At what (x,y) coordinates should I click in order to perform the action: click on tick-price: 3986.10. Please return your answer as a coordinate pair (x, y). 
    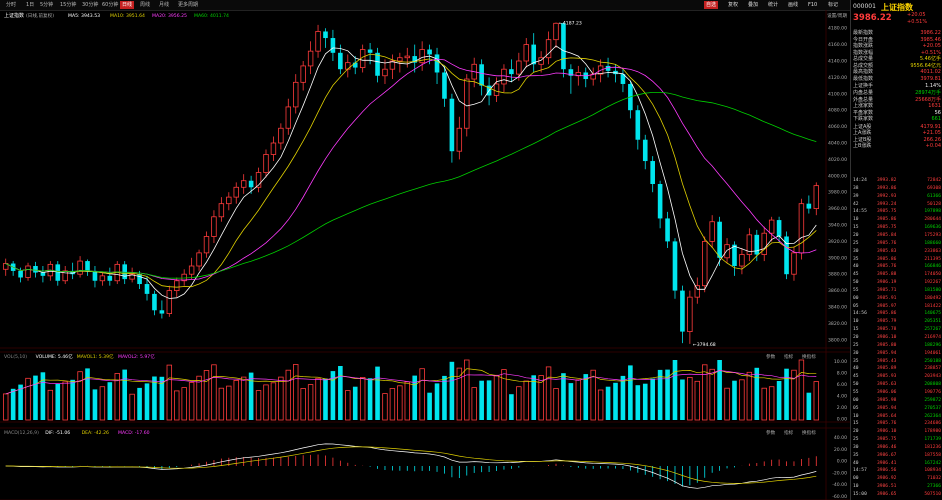
    Looking at the image, I should click on (887, 432).